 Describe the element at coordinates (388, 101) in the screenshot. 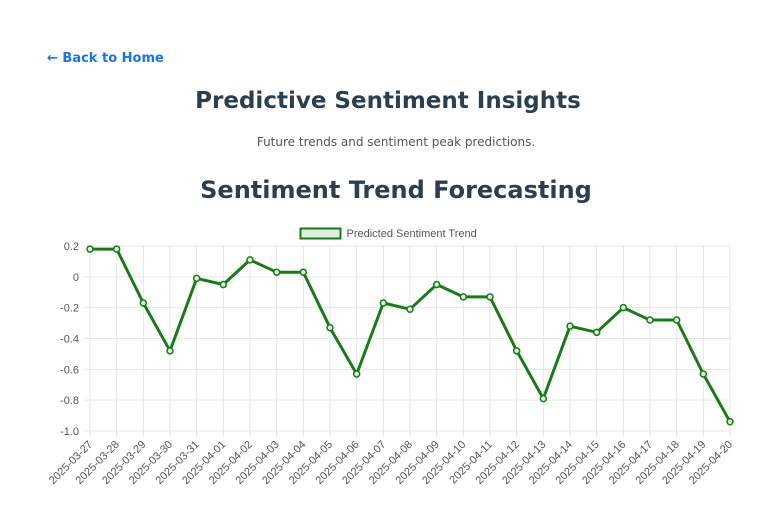

I see `page-title: Predictive Sentiment Insights` at that location.